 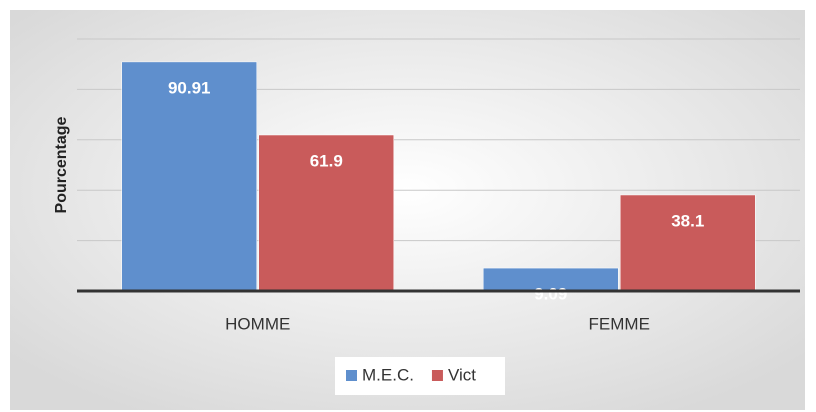 What do you see at coordinates (462, 374) in the screenshot?
I see `legend-label: Vict` at bounding box center [462, 374].